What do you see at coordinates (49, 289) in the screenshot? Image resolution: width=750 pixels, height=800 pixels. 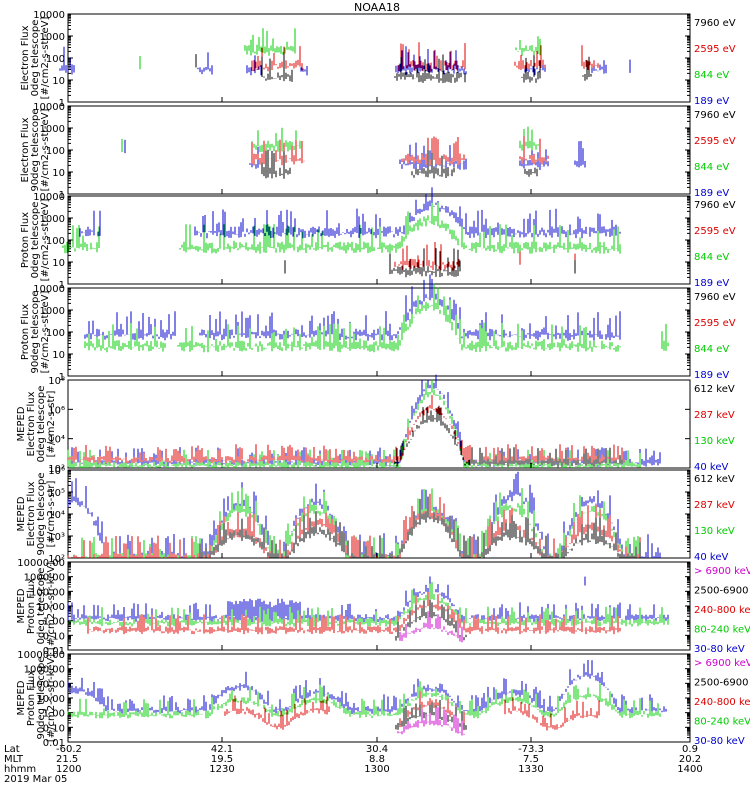 I see `y-tick-label: 10000` at bounding box center [49, 289].